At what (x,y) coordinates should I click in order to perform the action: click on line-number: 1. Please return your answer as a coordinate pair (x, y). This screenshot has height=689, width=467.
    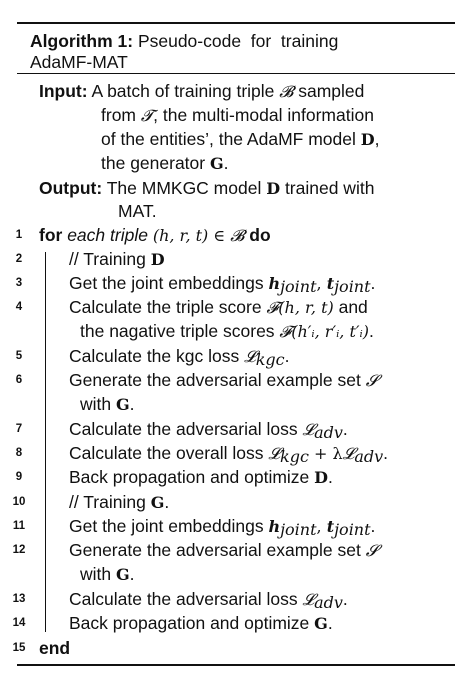
    Looking at the image, I should click on (19, 235).